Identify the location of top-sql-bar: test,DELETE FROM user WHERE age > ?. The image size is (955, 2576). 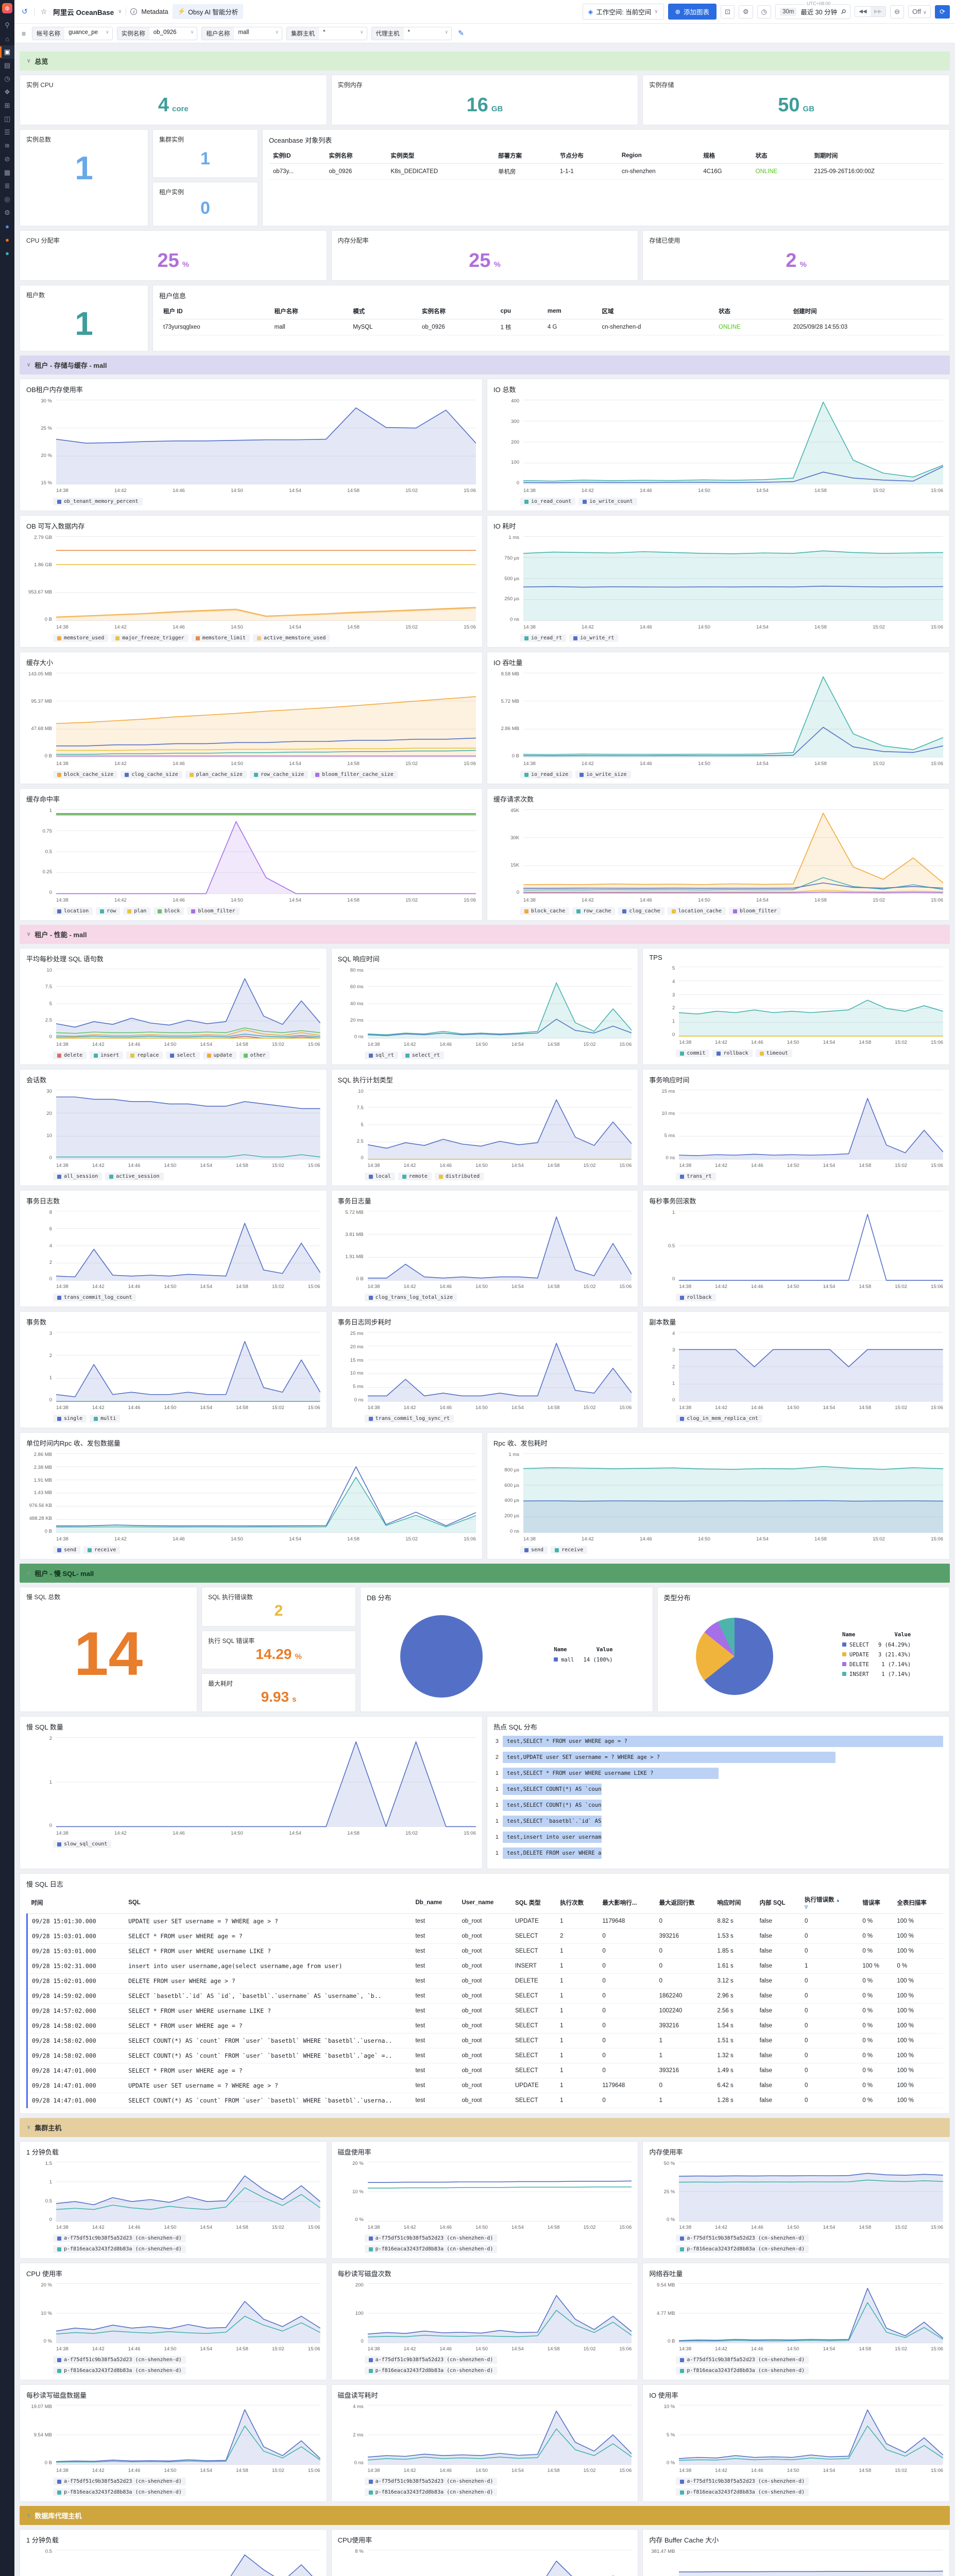
(552, 1853).